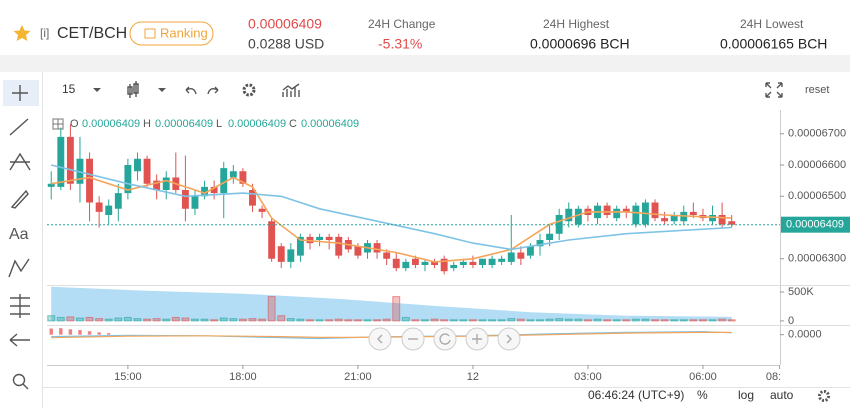 Image resolution: width=850 pixels, height=408 pixels. What do you see at coordinates (774, 90) in the screenshot?
I see `fullscreen` at bounding box center [774, 90].